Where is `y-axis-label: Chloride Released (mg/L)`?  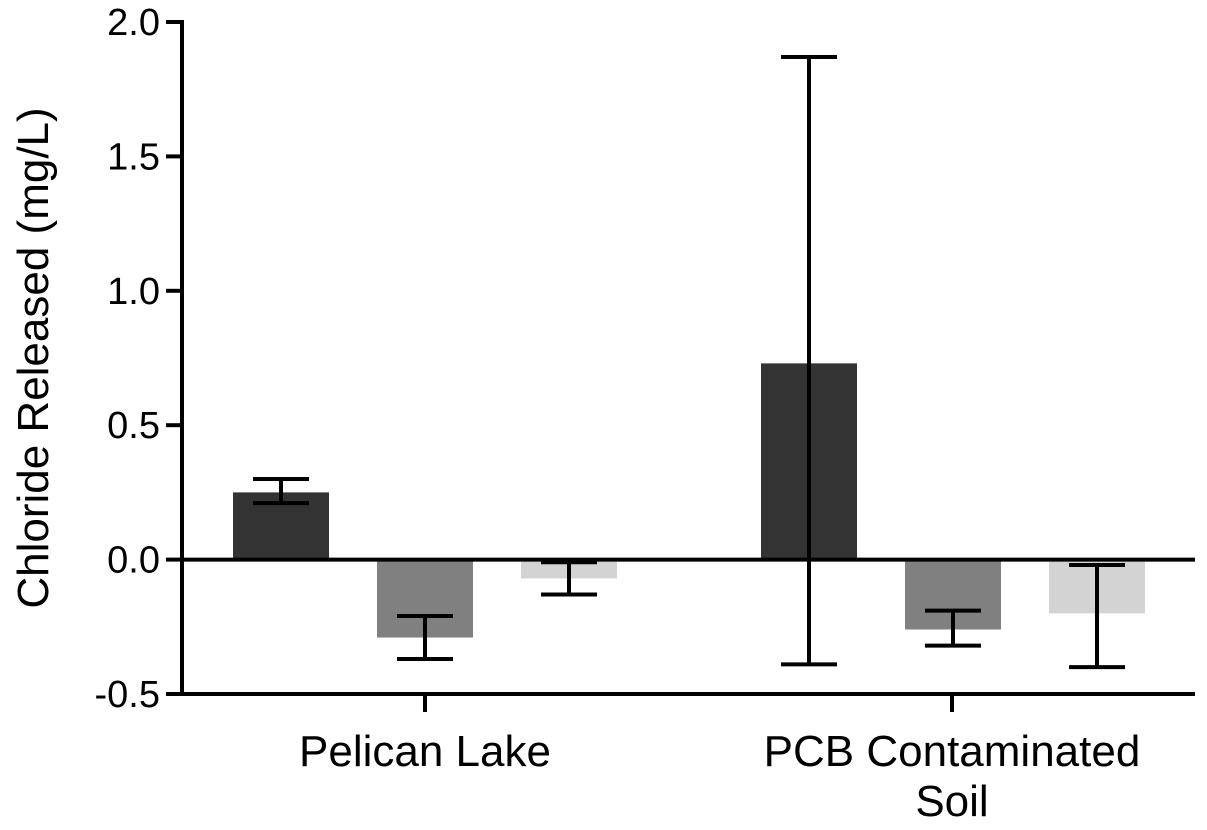 y-axis-label: Chloride Released (mg/L) is located at coordinates (33, 357).